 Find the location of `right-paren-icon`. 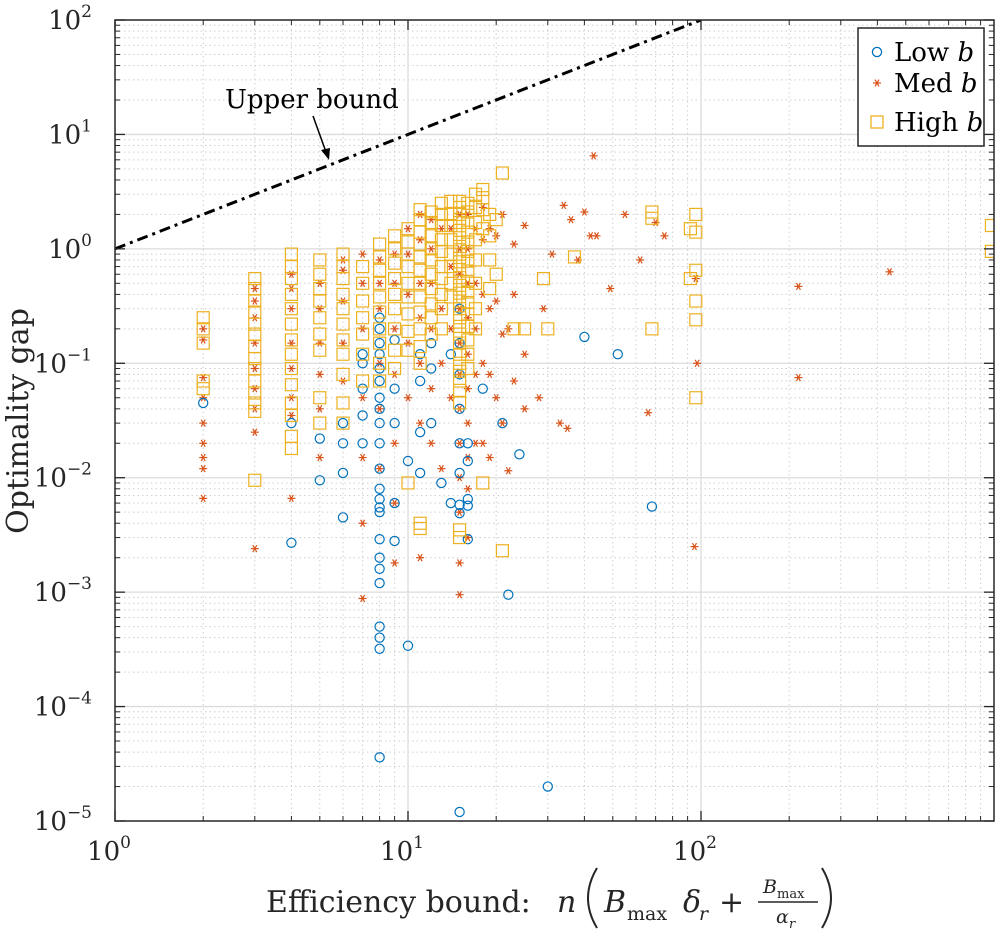

right-paren-icon is located at coordinates (826, 898).